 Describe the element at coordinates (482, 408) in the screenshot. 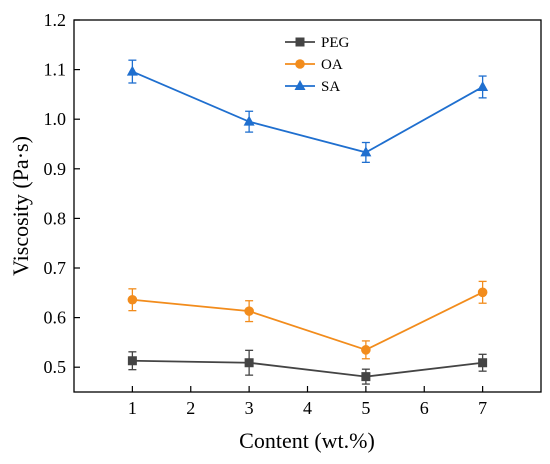

I see `x-tick-label: 7` at that location.